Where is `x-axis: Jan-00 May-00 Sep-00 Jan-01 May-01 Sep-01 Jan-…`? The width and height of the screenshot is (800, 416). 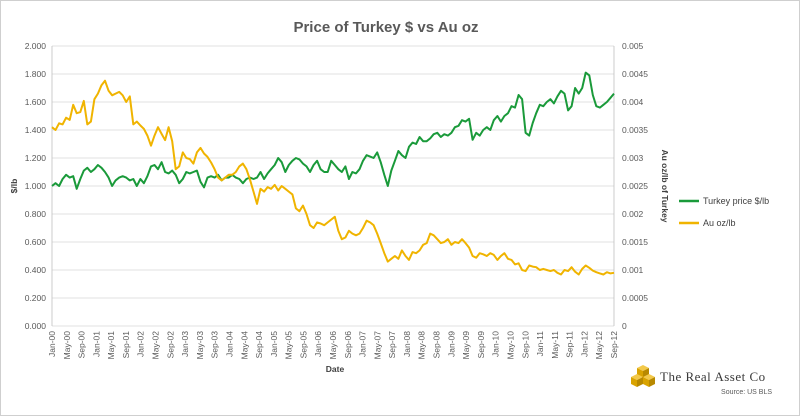 x-axis: Jan-00 May-00 Sep-00 Jan-01 May-01 Sep-01 Jan-… is located at coordinates (333, 345).